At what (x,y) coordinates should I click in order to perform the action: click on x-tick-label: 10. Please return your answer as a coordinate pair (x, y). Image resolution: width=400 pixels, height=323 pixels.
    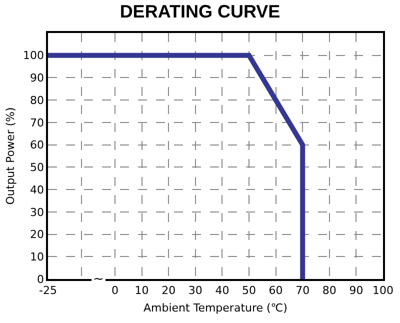
    Looking at the image, I should click on (141, 290).